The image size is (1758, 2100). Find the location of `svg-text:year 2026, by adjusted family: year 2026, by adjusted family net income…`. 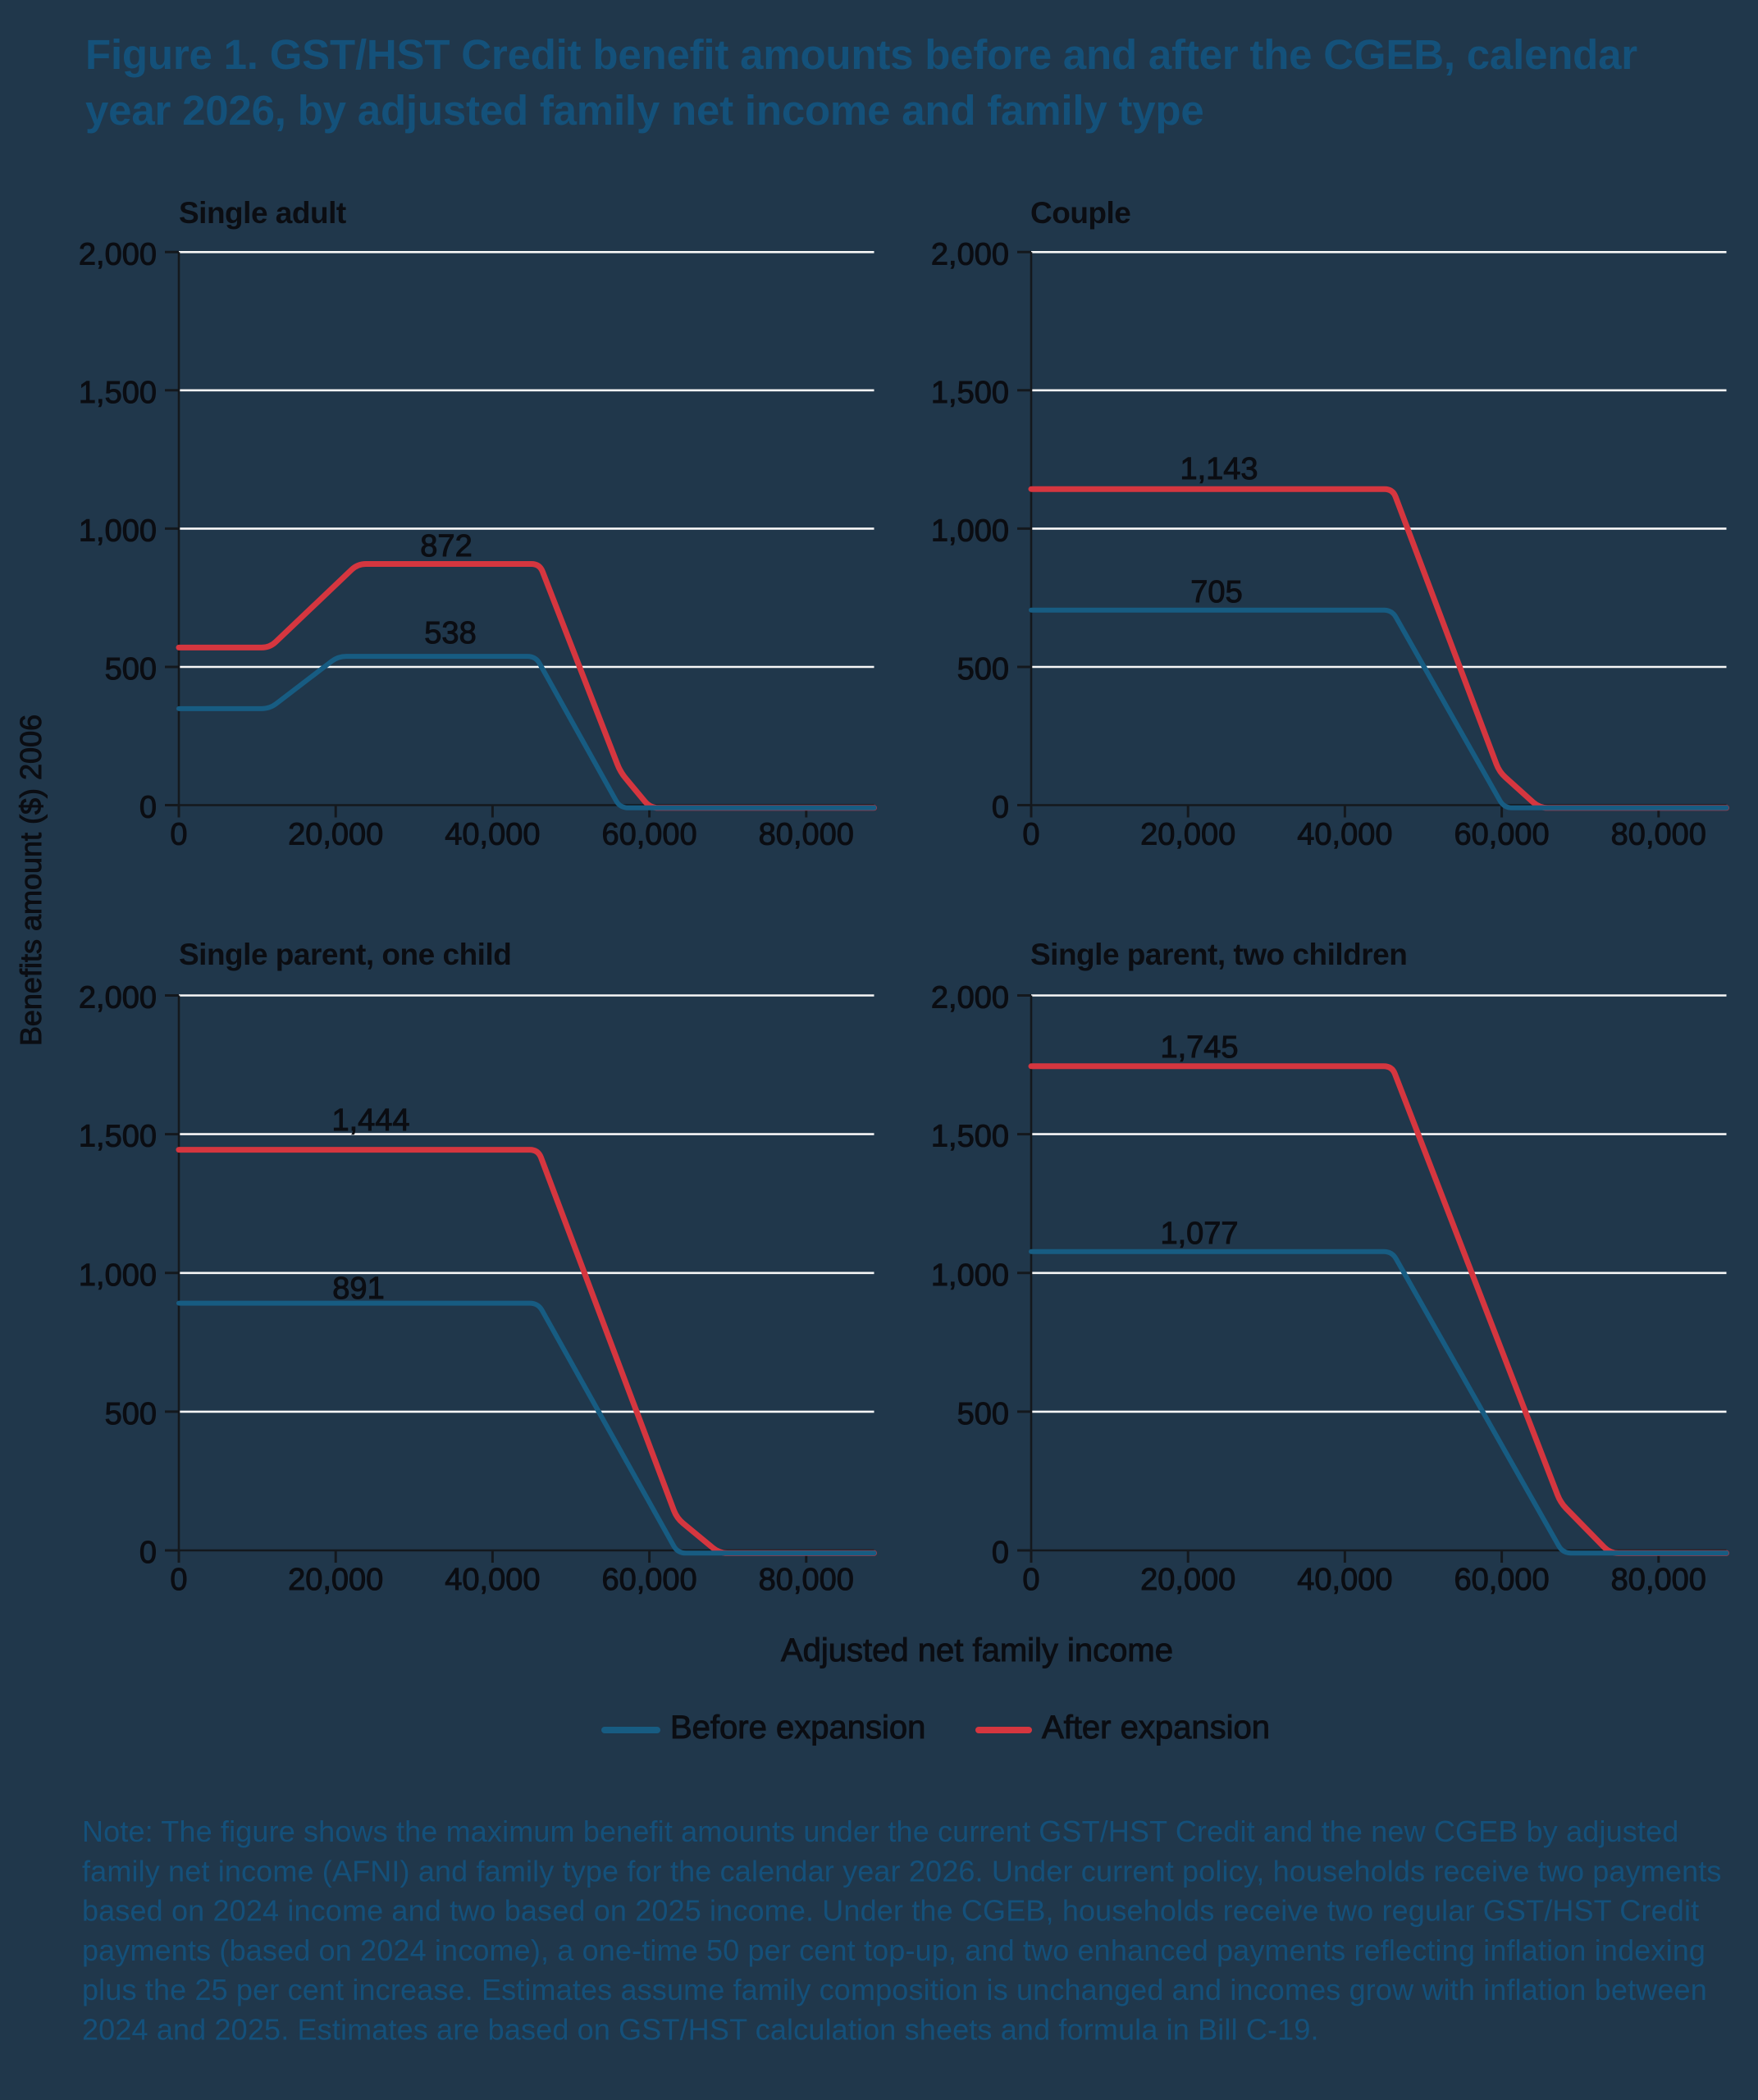

svg-text:year 2026, by adjusted family: year 2026, by adjusted family net income… is located at coordinates (644, 110).